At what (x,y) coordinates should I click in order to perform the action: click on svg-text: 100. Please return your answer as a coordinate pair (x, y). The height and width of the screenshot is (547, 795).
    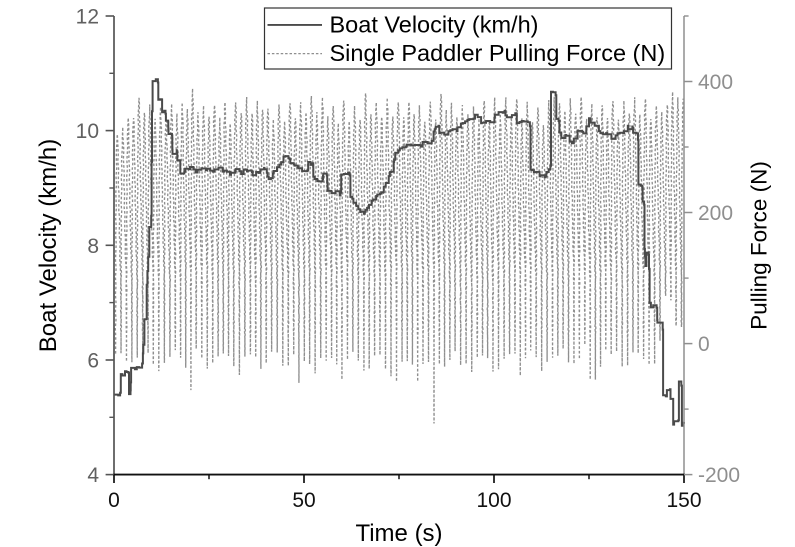
    Looking at the image, I should click on (493, 500).